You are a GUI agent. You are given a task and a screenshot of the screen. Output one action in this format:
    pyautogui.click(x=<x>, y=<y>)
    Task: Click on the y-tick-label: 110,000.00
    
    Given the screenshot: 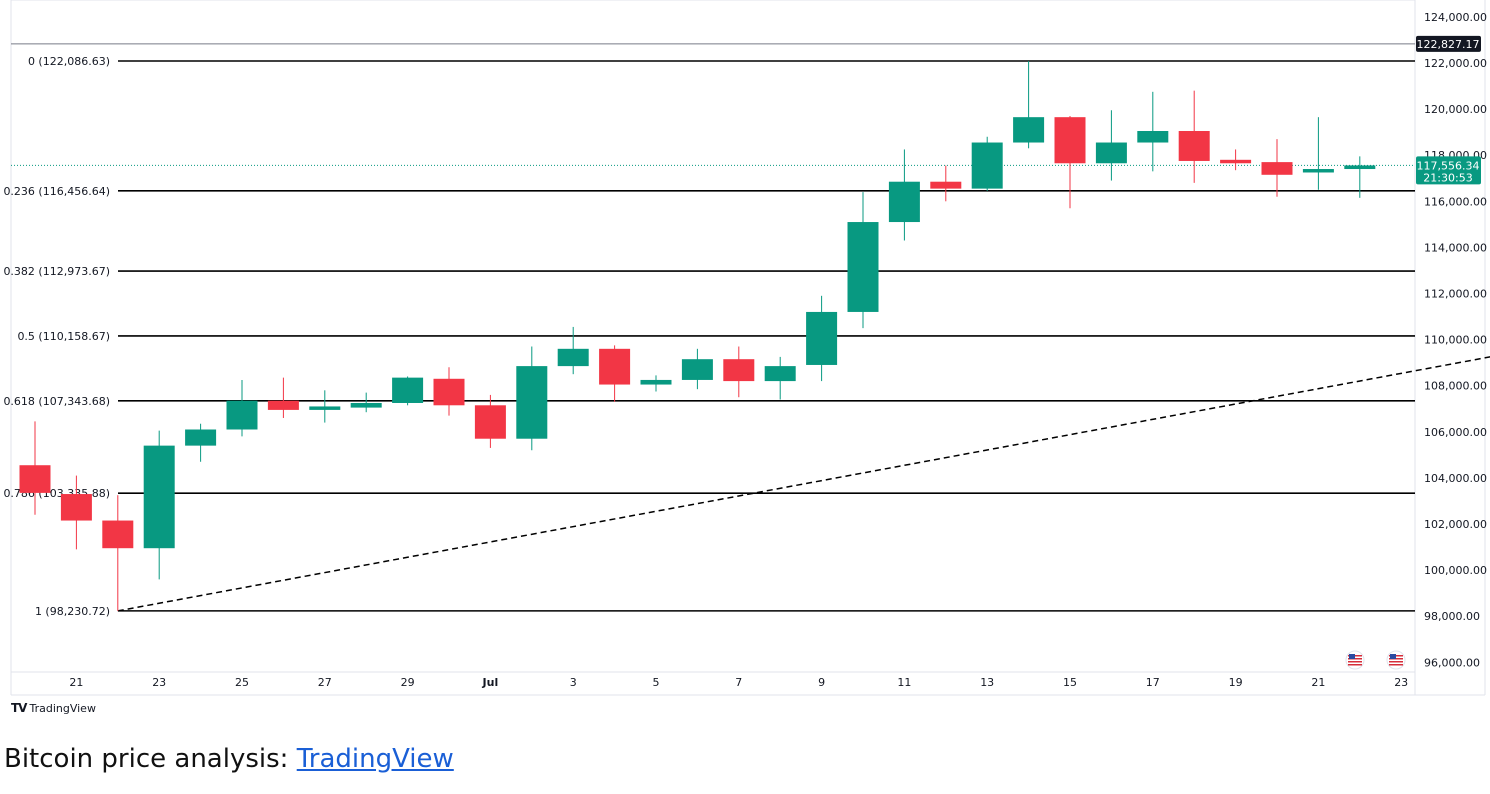 What is the action you would take?
    pyautogui.click(x=1455, y=340)
    